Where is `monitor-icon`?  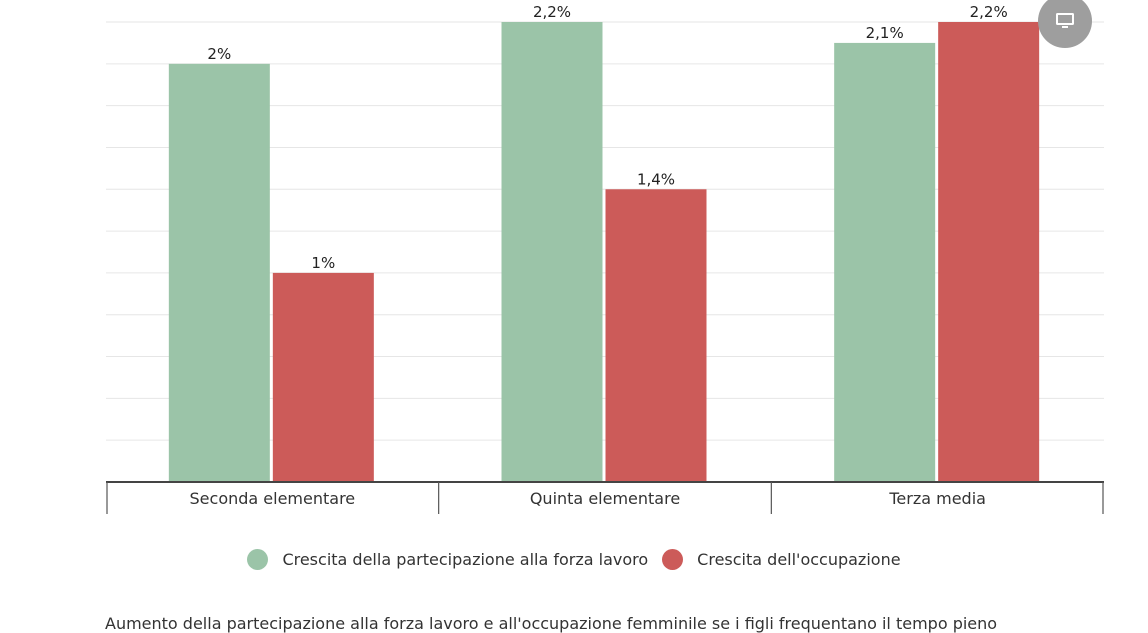
monitor-icon is located at coordinates (1065, 20).